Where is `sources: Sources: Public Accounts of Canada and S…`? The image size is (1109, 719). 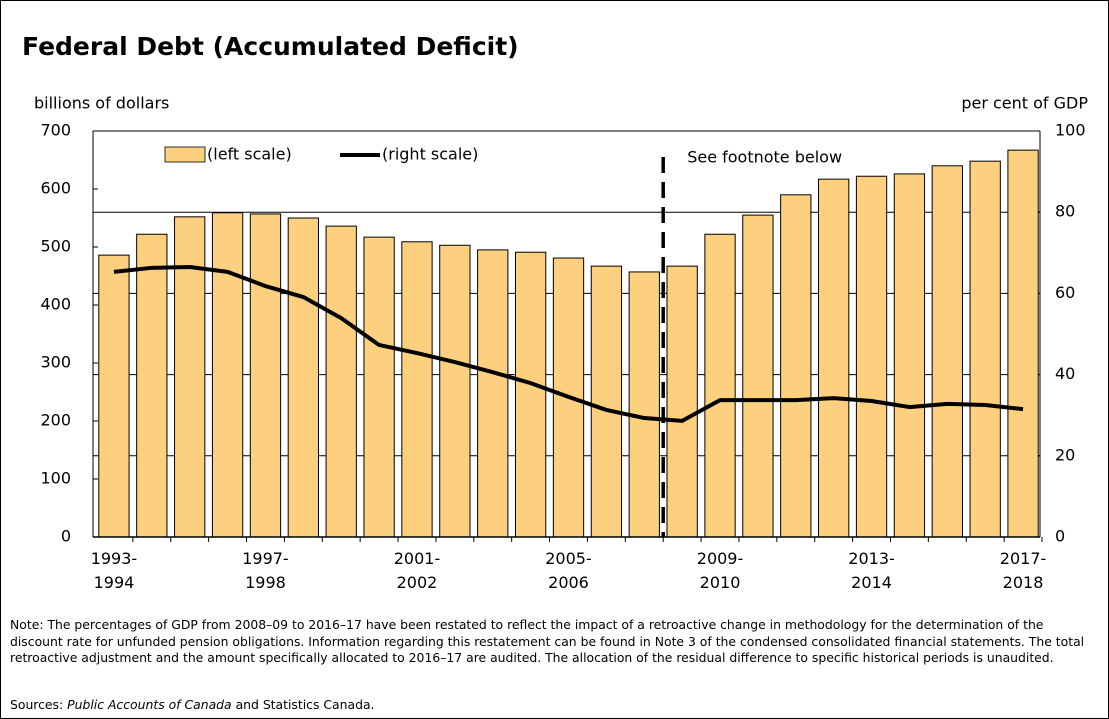 sources: Sources: Public Accounts of Canada and S… is located at coordinates (192, 704).